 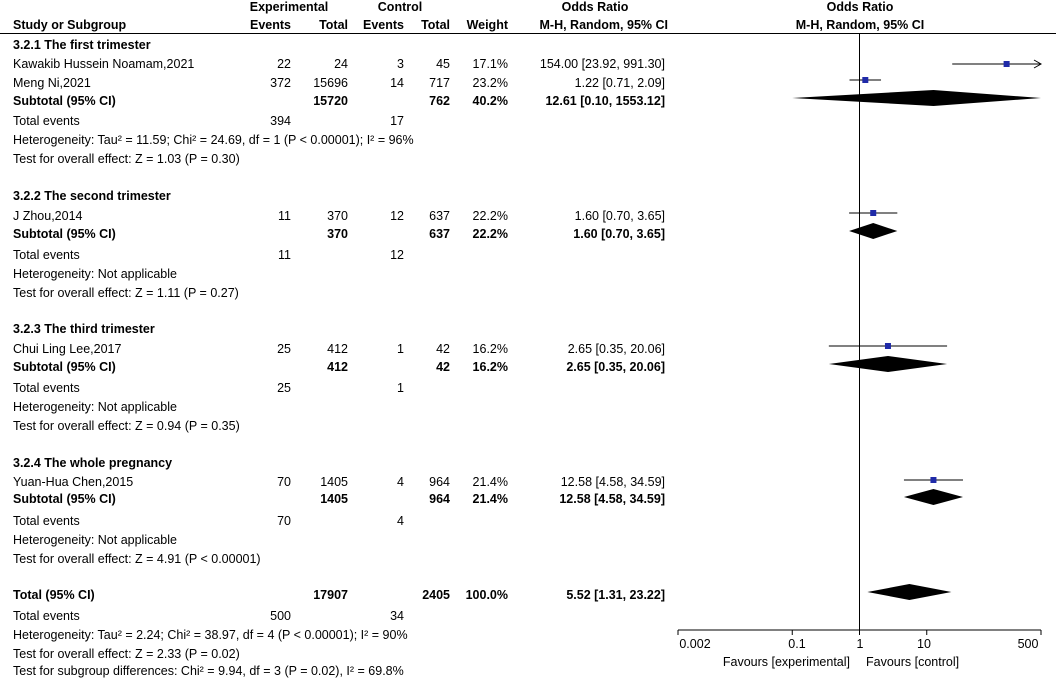 I want to click on exp-total: 15696, so click(x=330, y=83).